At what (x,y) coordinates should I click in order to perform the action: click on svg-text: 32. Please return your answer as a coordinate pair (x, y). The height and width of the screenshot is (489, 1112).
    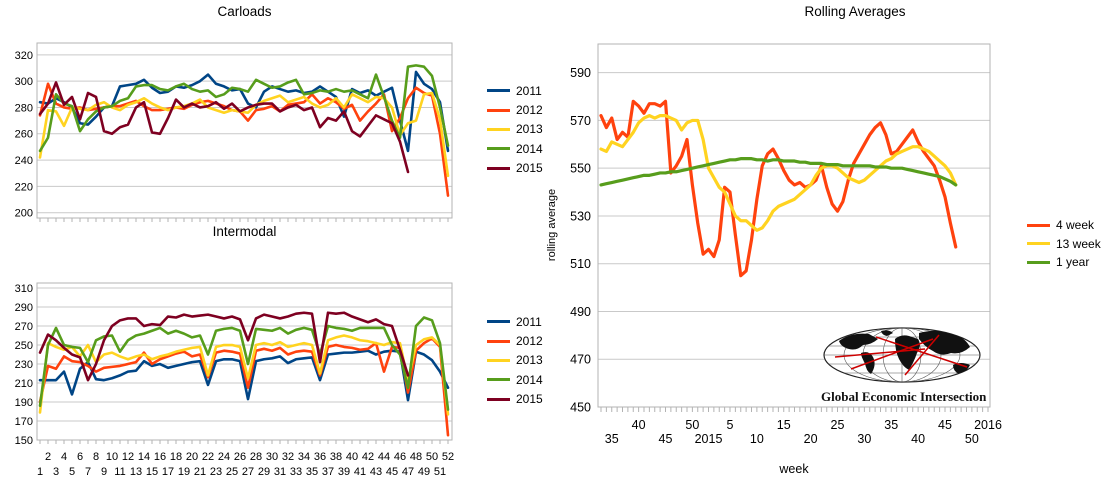
    Looking at the image, I should click on (288, 457).